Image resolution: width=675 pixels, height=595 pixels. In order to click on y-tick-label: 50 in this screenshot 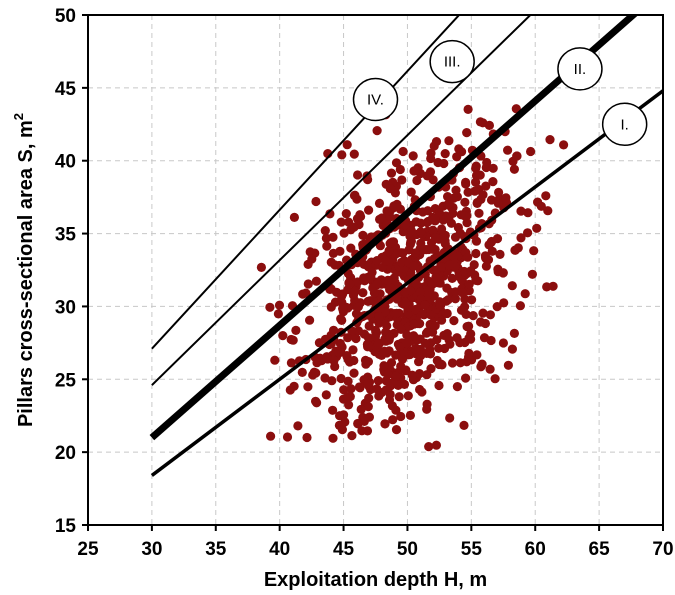, I will do `click(65, 16)`.